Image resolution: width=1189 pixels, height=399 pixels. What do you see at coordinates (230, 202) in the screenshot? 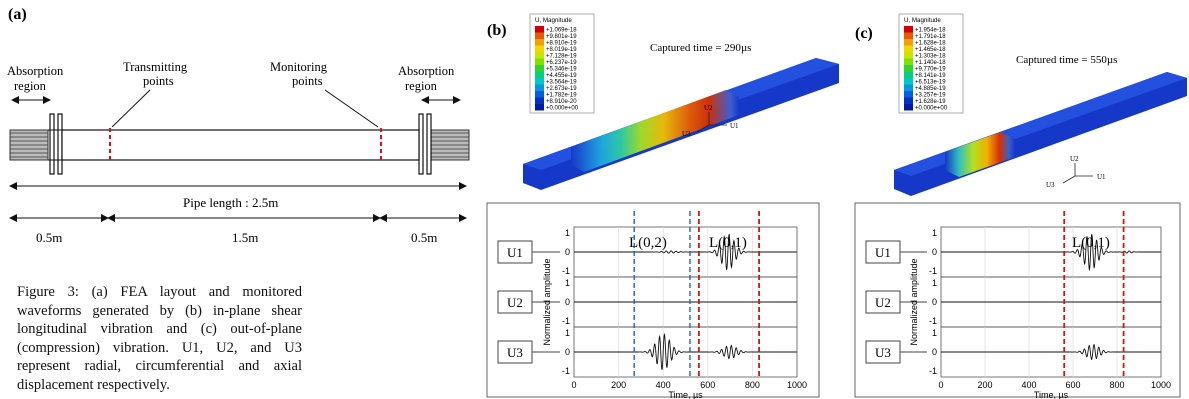
I see `pipe-length-label: Pipe length : 2.5m` at bounding box center [230, 202].